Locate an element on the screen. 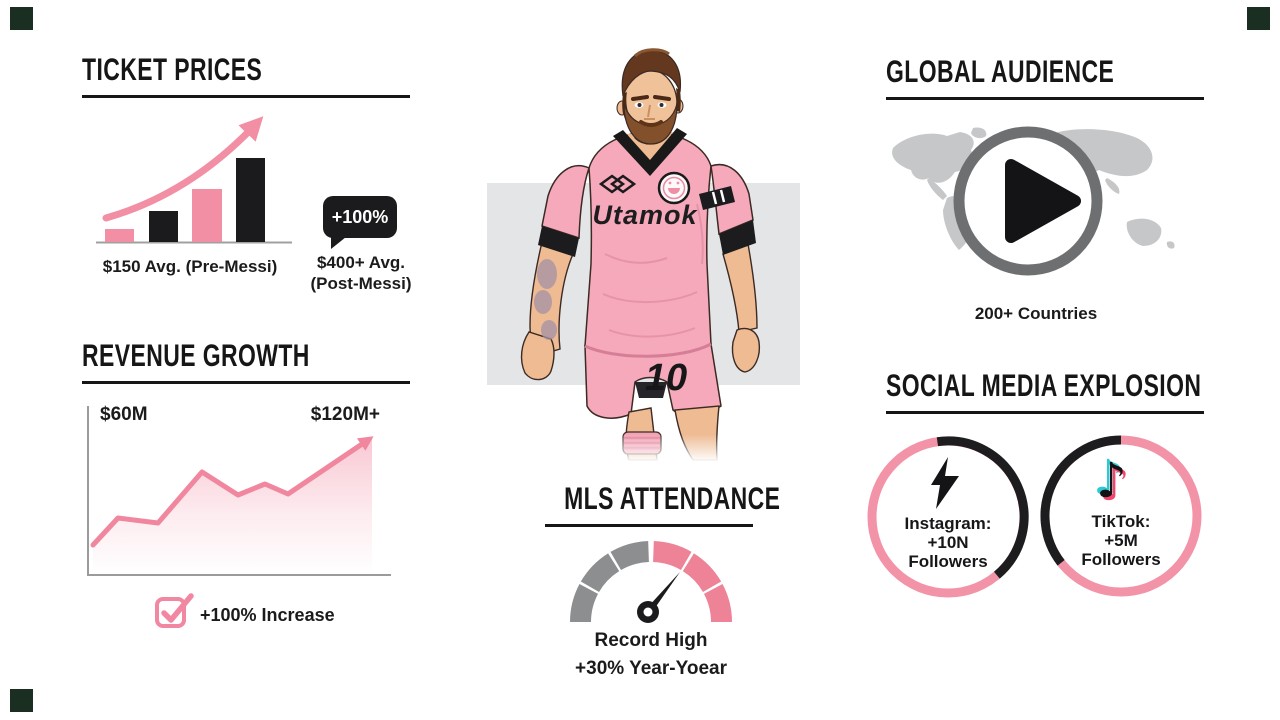 Image resolution: width=1280 pixels, height=720 pixels. revenue-increase-note: +100% Increase is located at coordinates (267, 615).